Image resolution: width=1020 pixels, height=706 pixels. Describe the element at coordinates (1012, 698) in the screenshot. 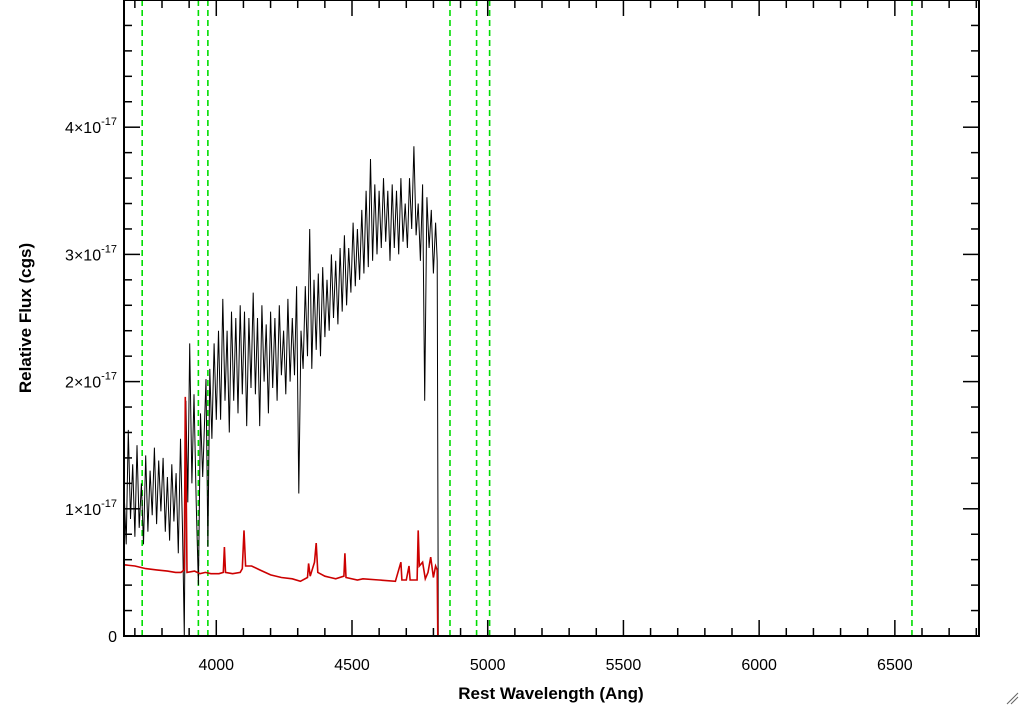

I see `resize-grip-icon` at that location.